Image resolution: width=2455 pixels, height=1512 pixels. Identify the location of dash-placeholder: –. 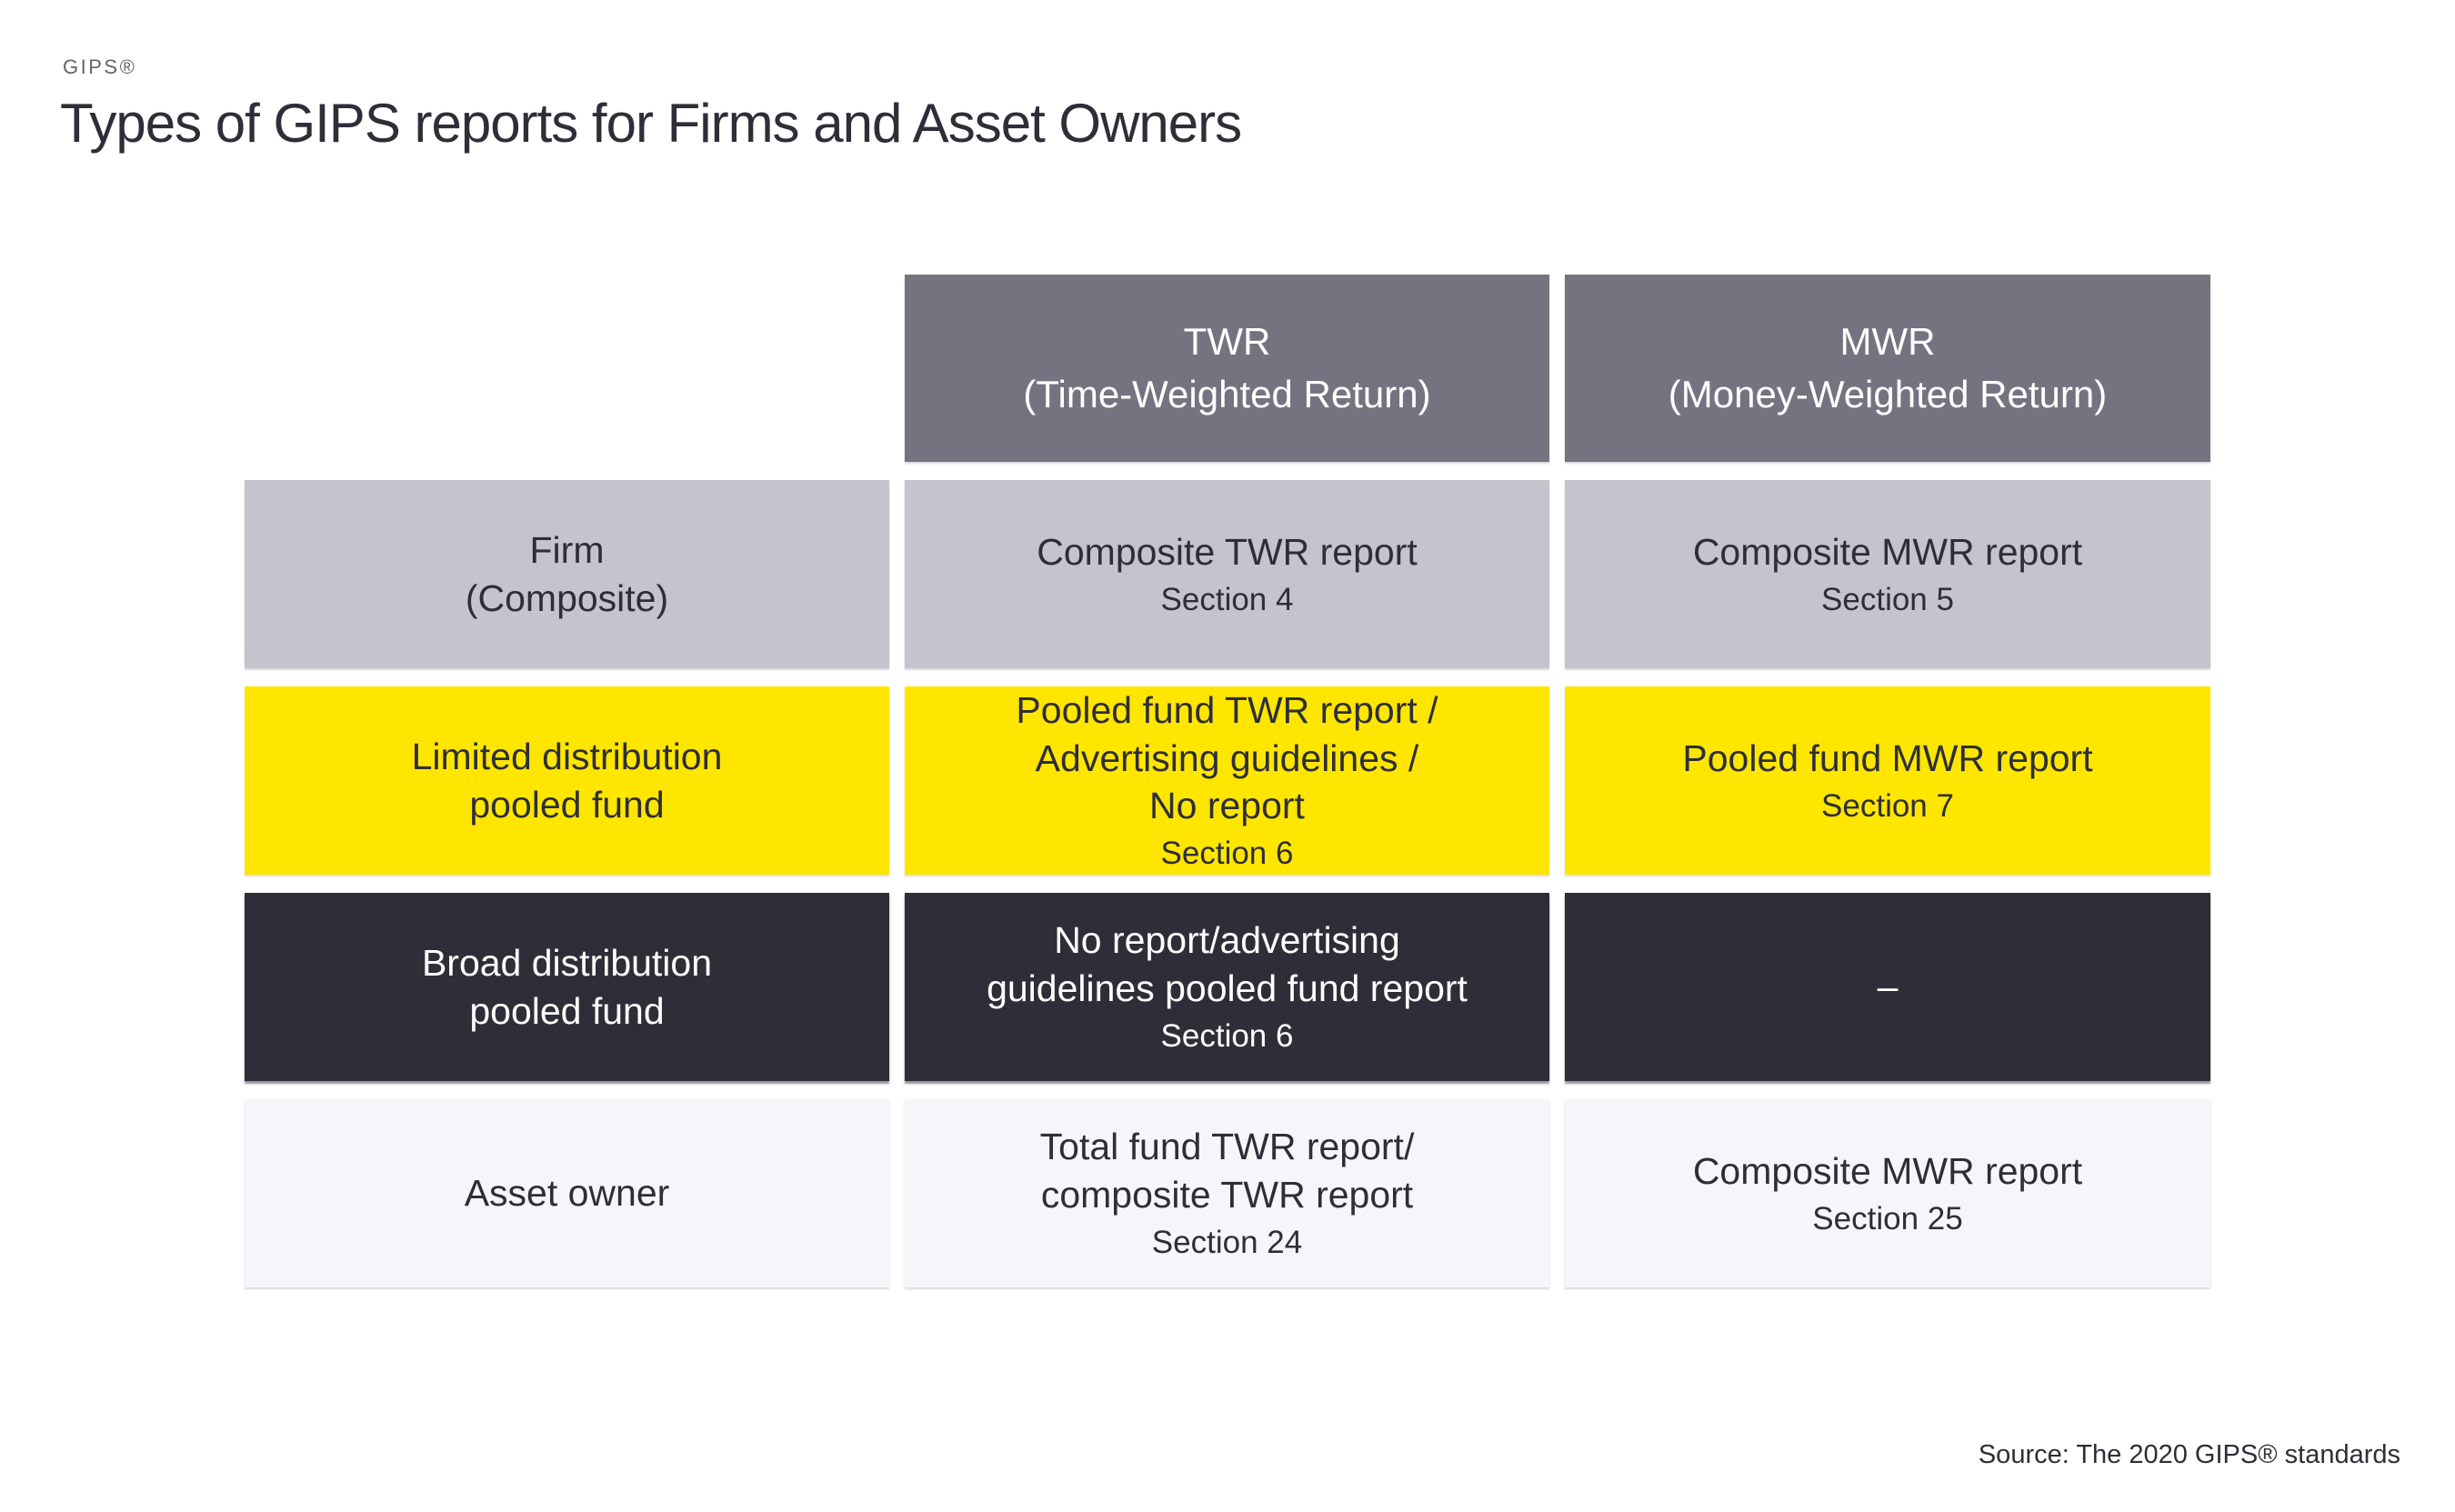
(1888, 987).